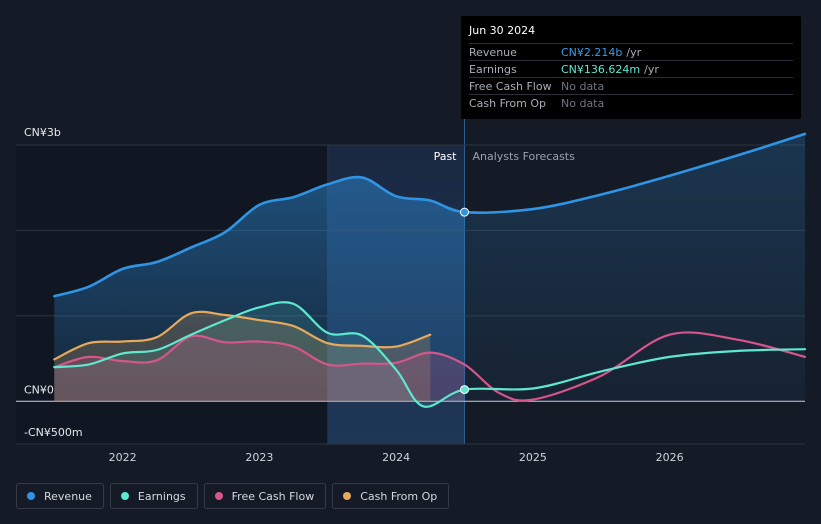 This screenshot has height=524, width=821. I want to click on legend-item-cash-from-op: Cash From Op, so click(391, 496).